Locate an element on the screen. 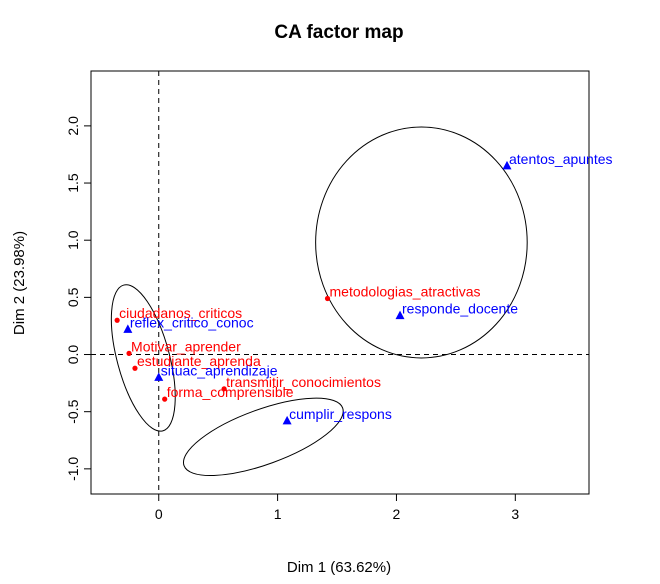 The width and height of the screenshot is (660, 584). point-label: responde_docente is located at coordinates (460, 309).